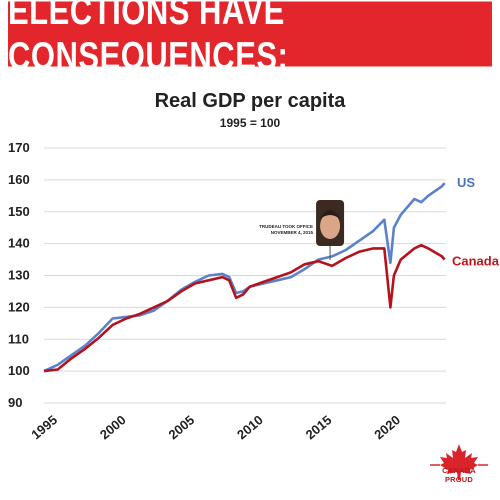 Image resolution: width=500 pixels, height=500 pixels. Describe the element at coordinates (181, 427) in the screenshot. I see `x-tick-label-2005: 2005` at that location.